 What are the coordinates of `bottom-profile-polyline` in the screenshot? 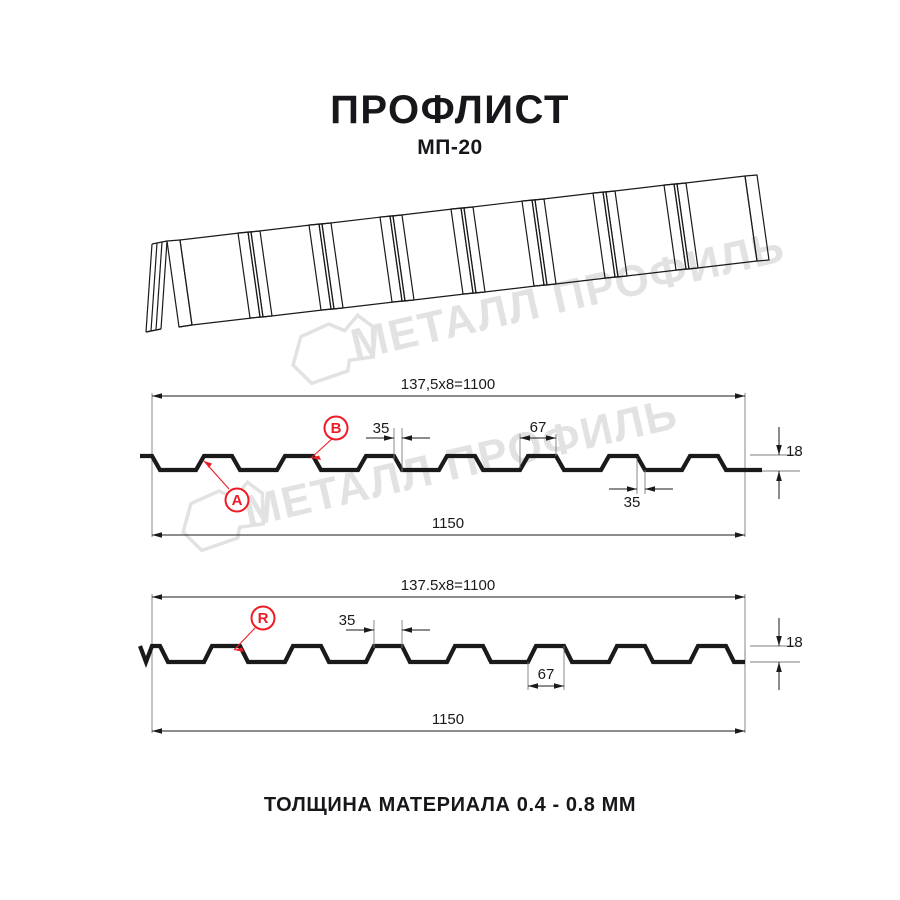 It's located at (441, 655).